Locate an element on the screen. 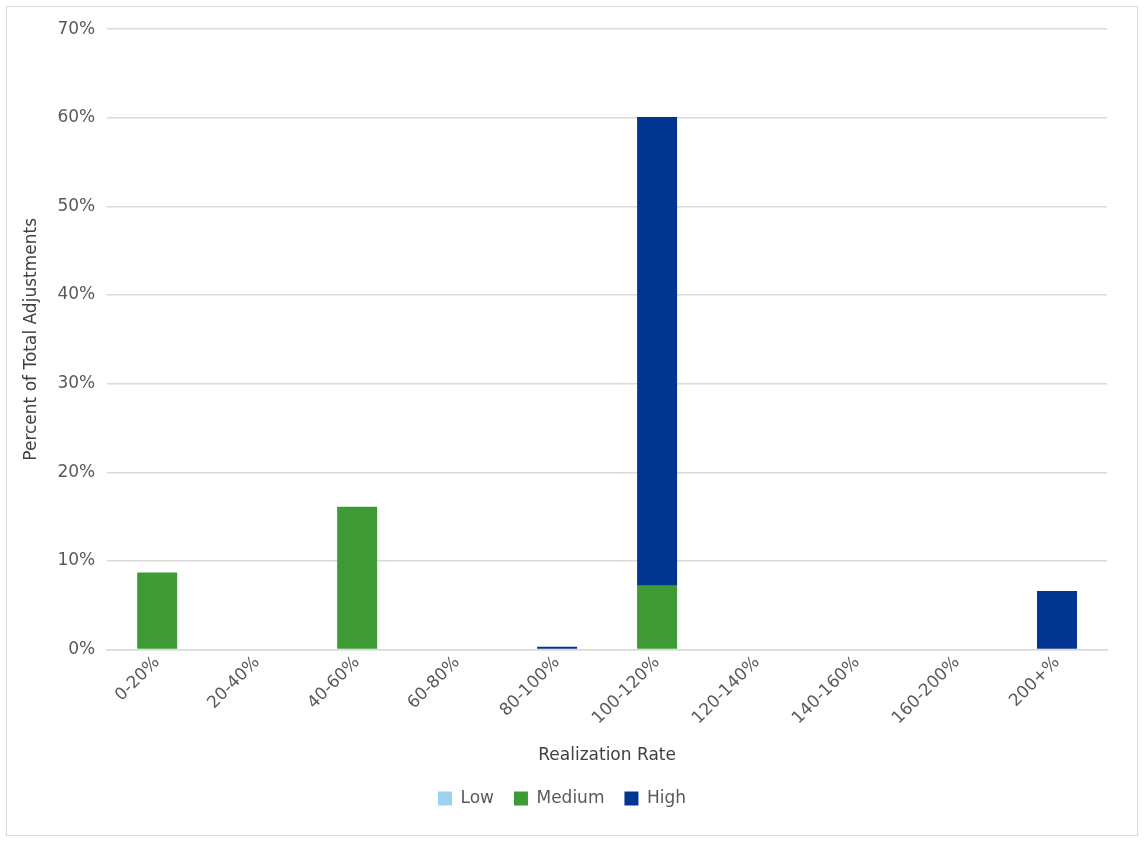  legend-label: Low is located at coordinates (477, 796).